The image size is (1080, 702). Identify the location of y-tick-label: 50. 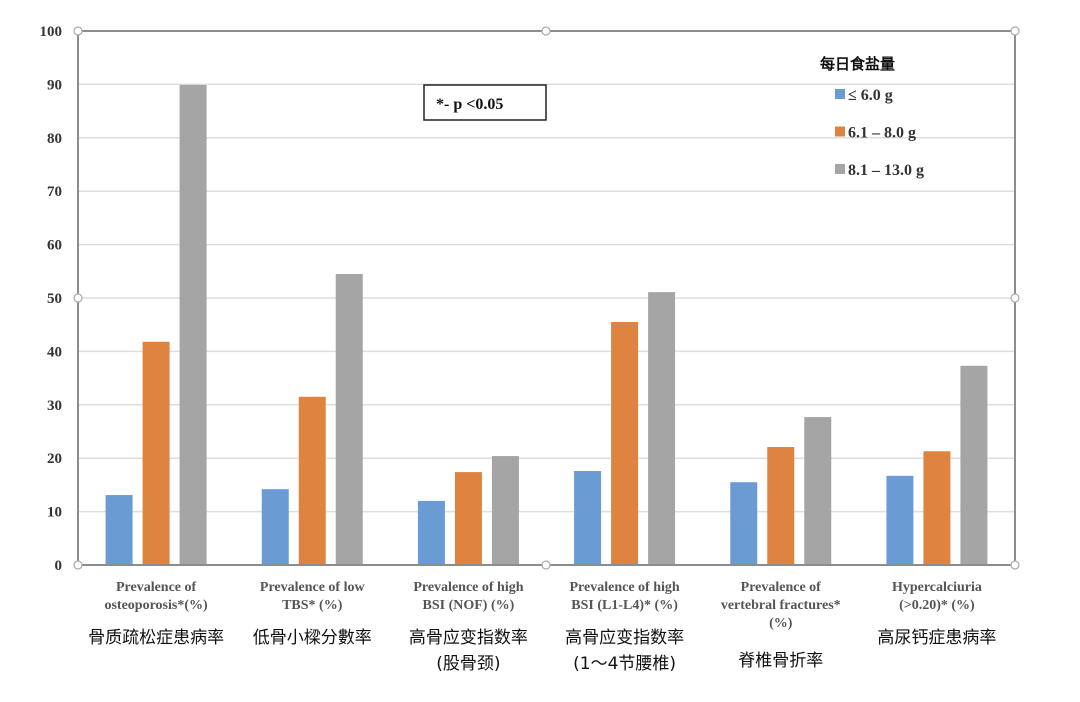
(54, 299).